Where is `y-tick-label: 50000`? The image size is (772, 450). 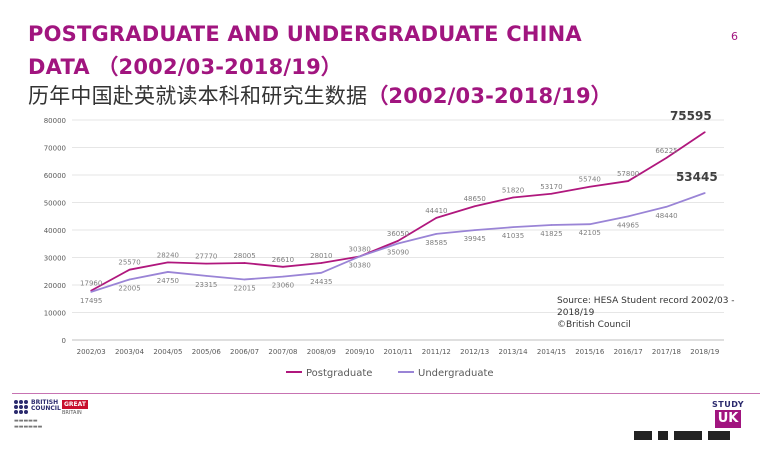 y-tick-label: 50000 is located at coordinates (55, 204).